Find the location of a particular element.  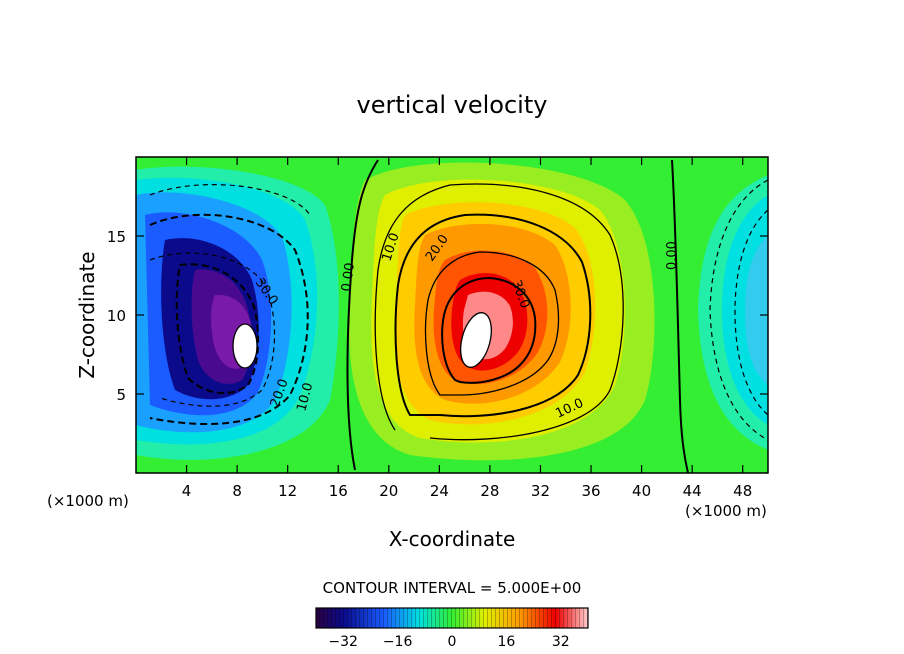

x-tick-label-28: 28 is located at coordinates (489, 491).